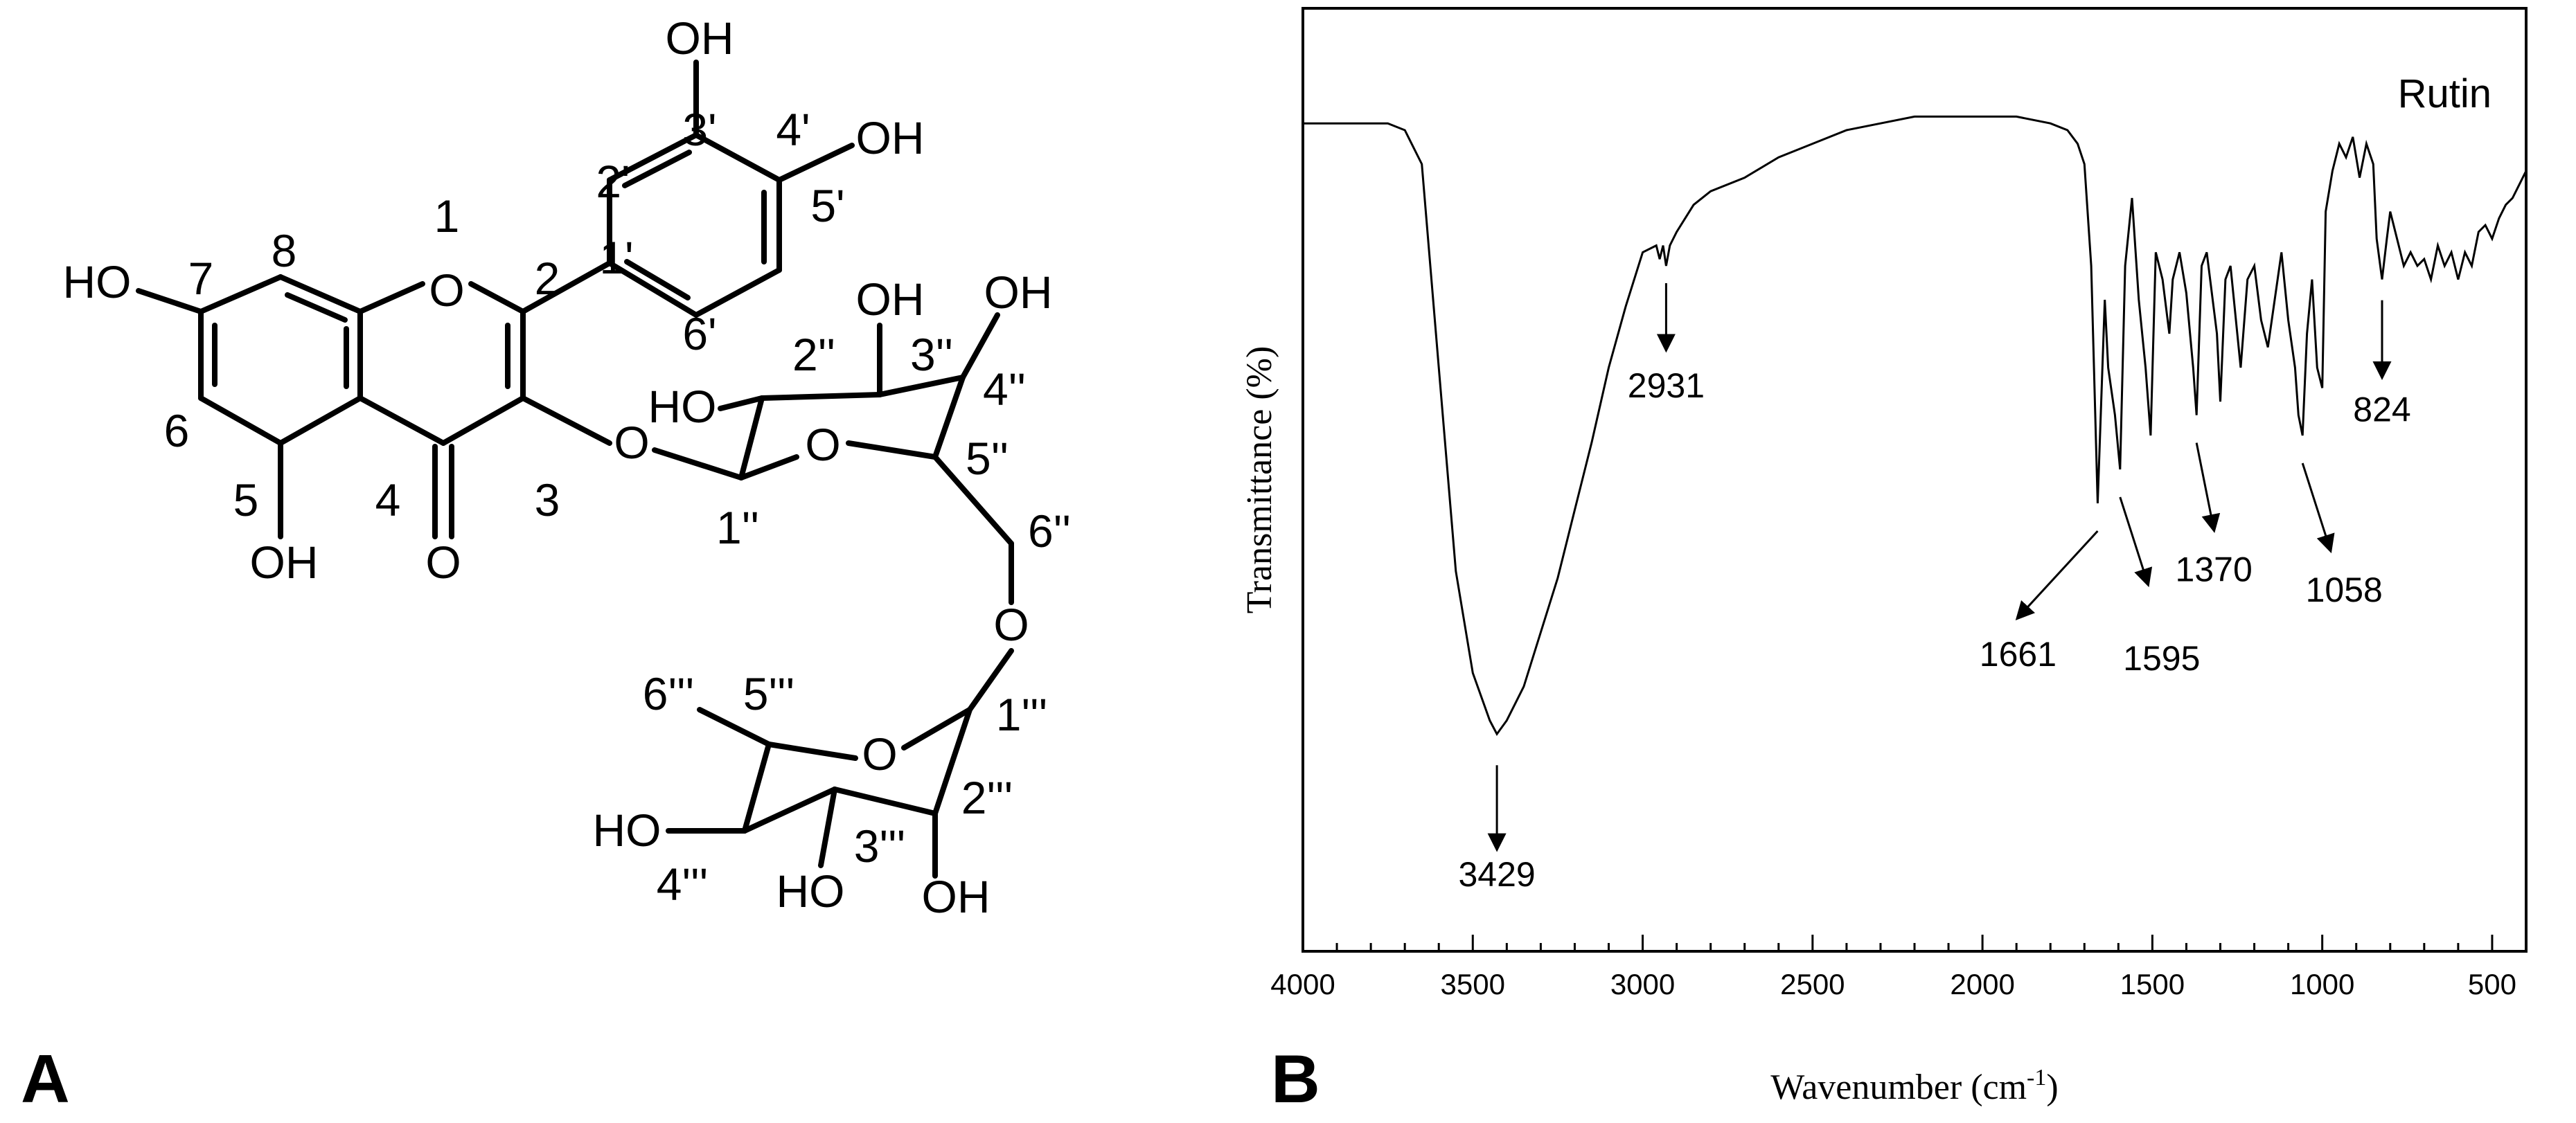 This screenshot has width=2576, height=1123. What do you see at coordinates (973, 500) in the screenshot?
I see `bond-c5dd-c6dd` at bounding box center [973, 500].